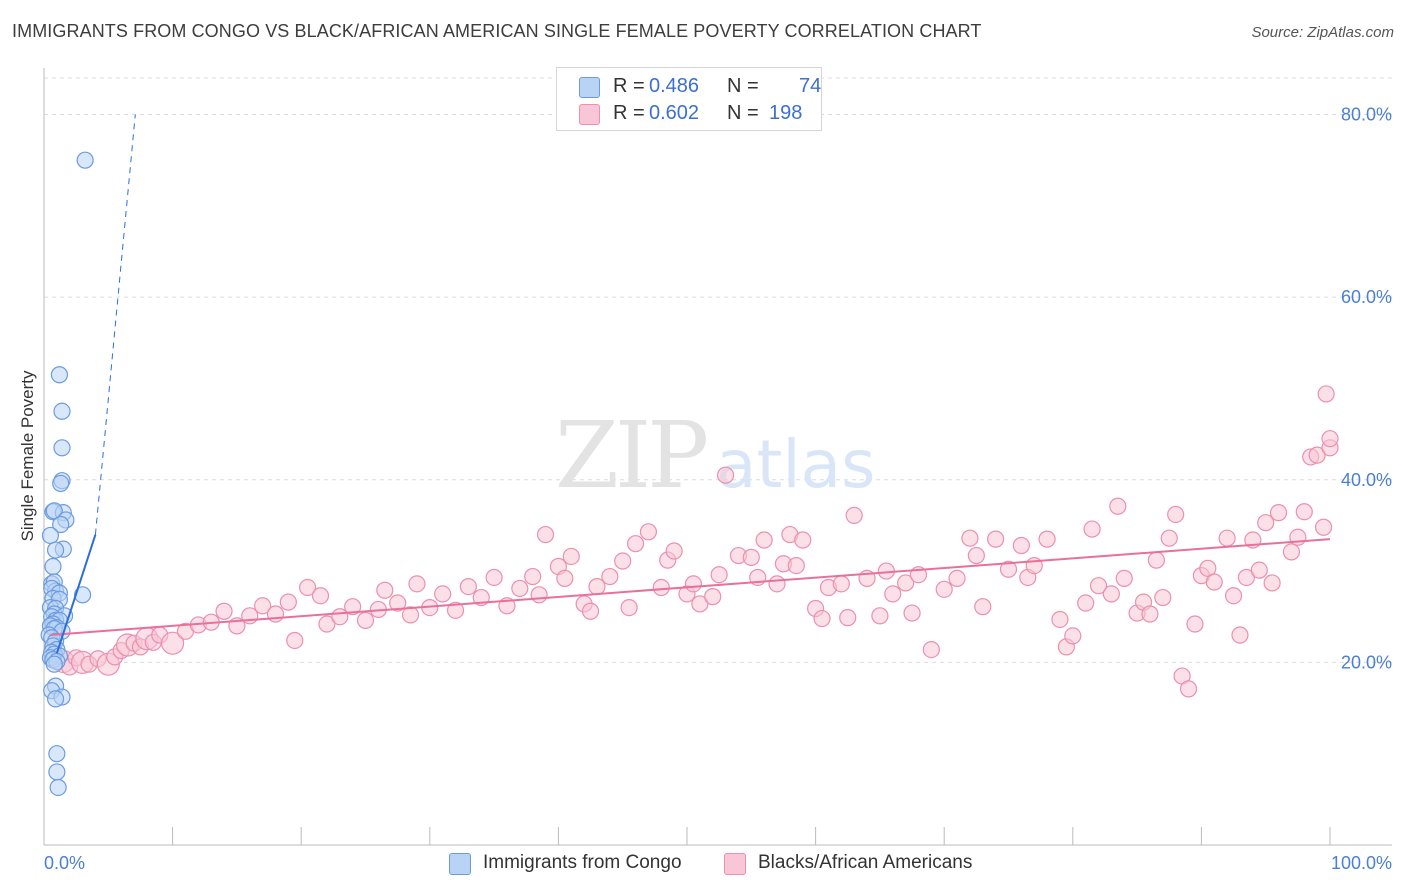 The height and width of the screenshot is (892, 1406). I want to click on source-credit: Source: ZipAtlas.com, so click(1322, 32).